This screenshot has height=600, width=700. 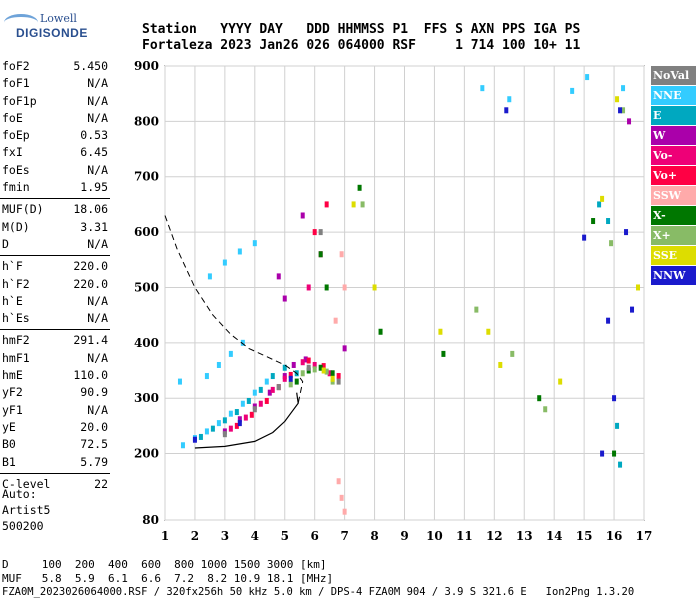 What do you see at coordinates (673, 275) in the screenshot?
I see `legend-item: NNW` at bounding box center [673, 275].